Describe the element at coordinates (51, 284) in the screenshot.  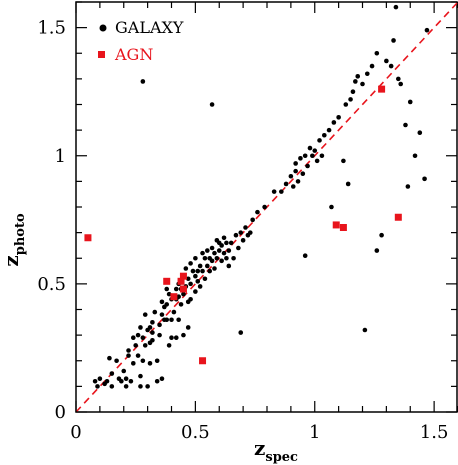
I see `y-tick-label: 0.5` at that location.